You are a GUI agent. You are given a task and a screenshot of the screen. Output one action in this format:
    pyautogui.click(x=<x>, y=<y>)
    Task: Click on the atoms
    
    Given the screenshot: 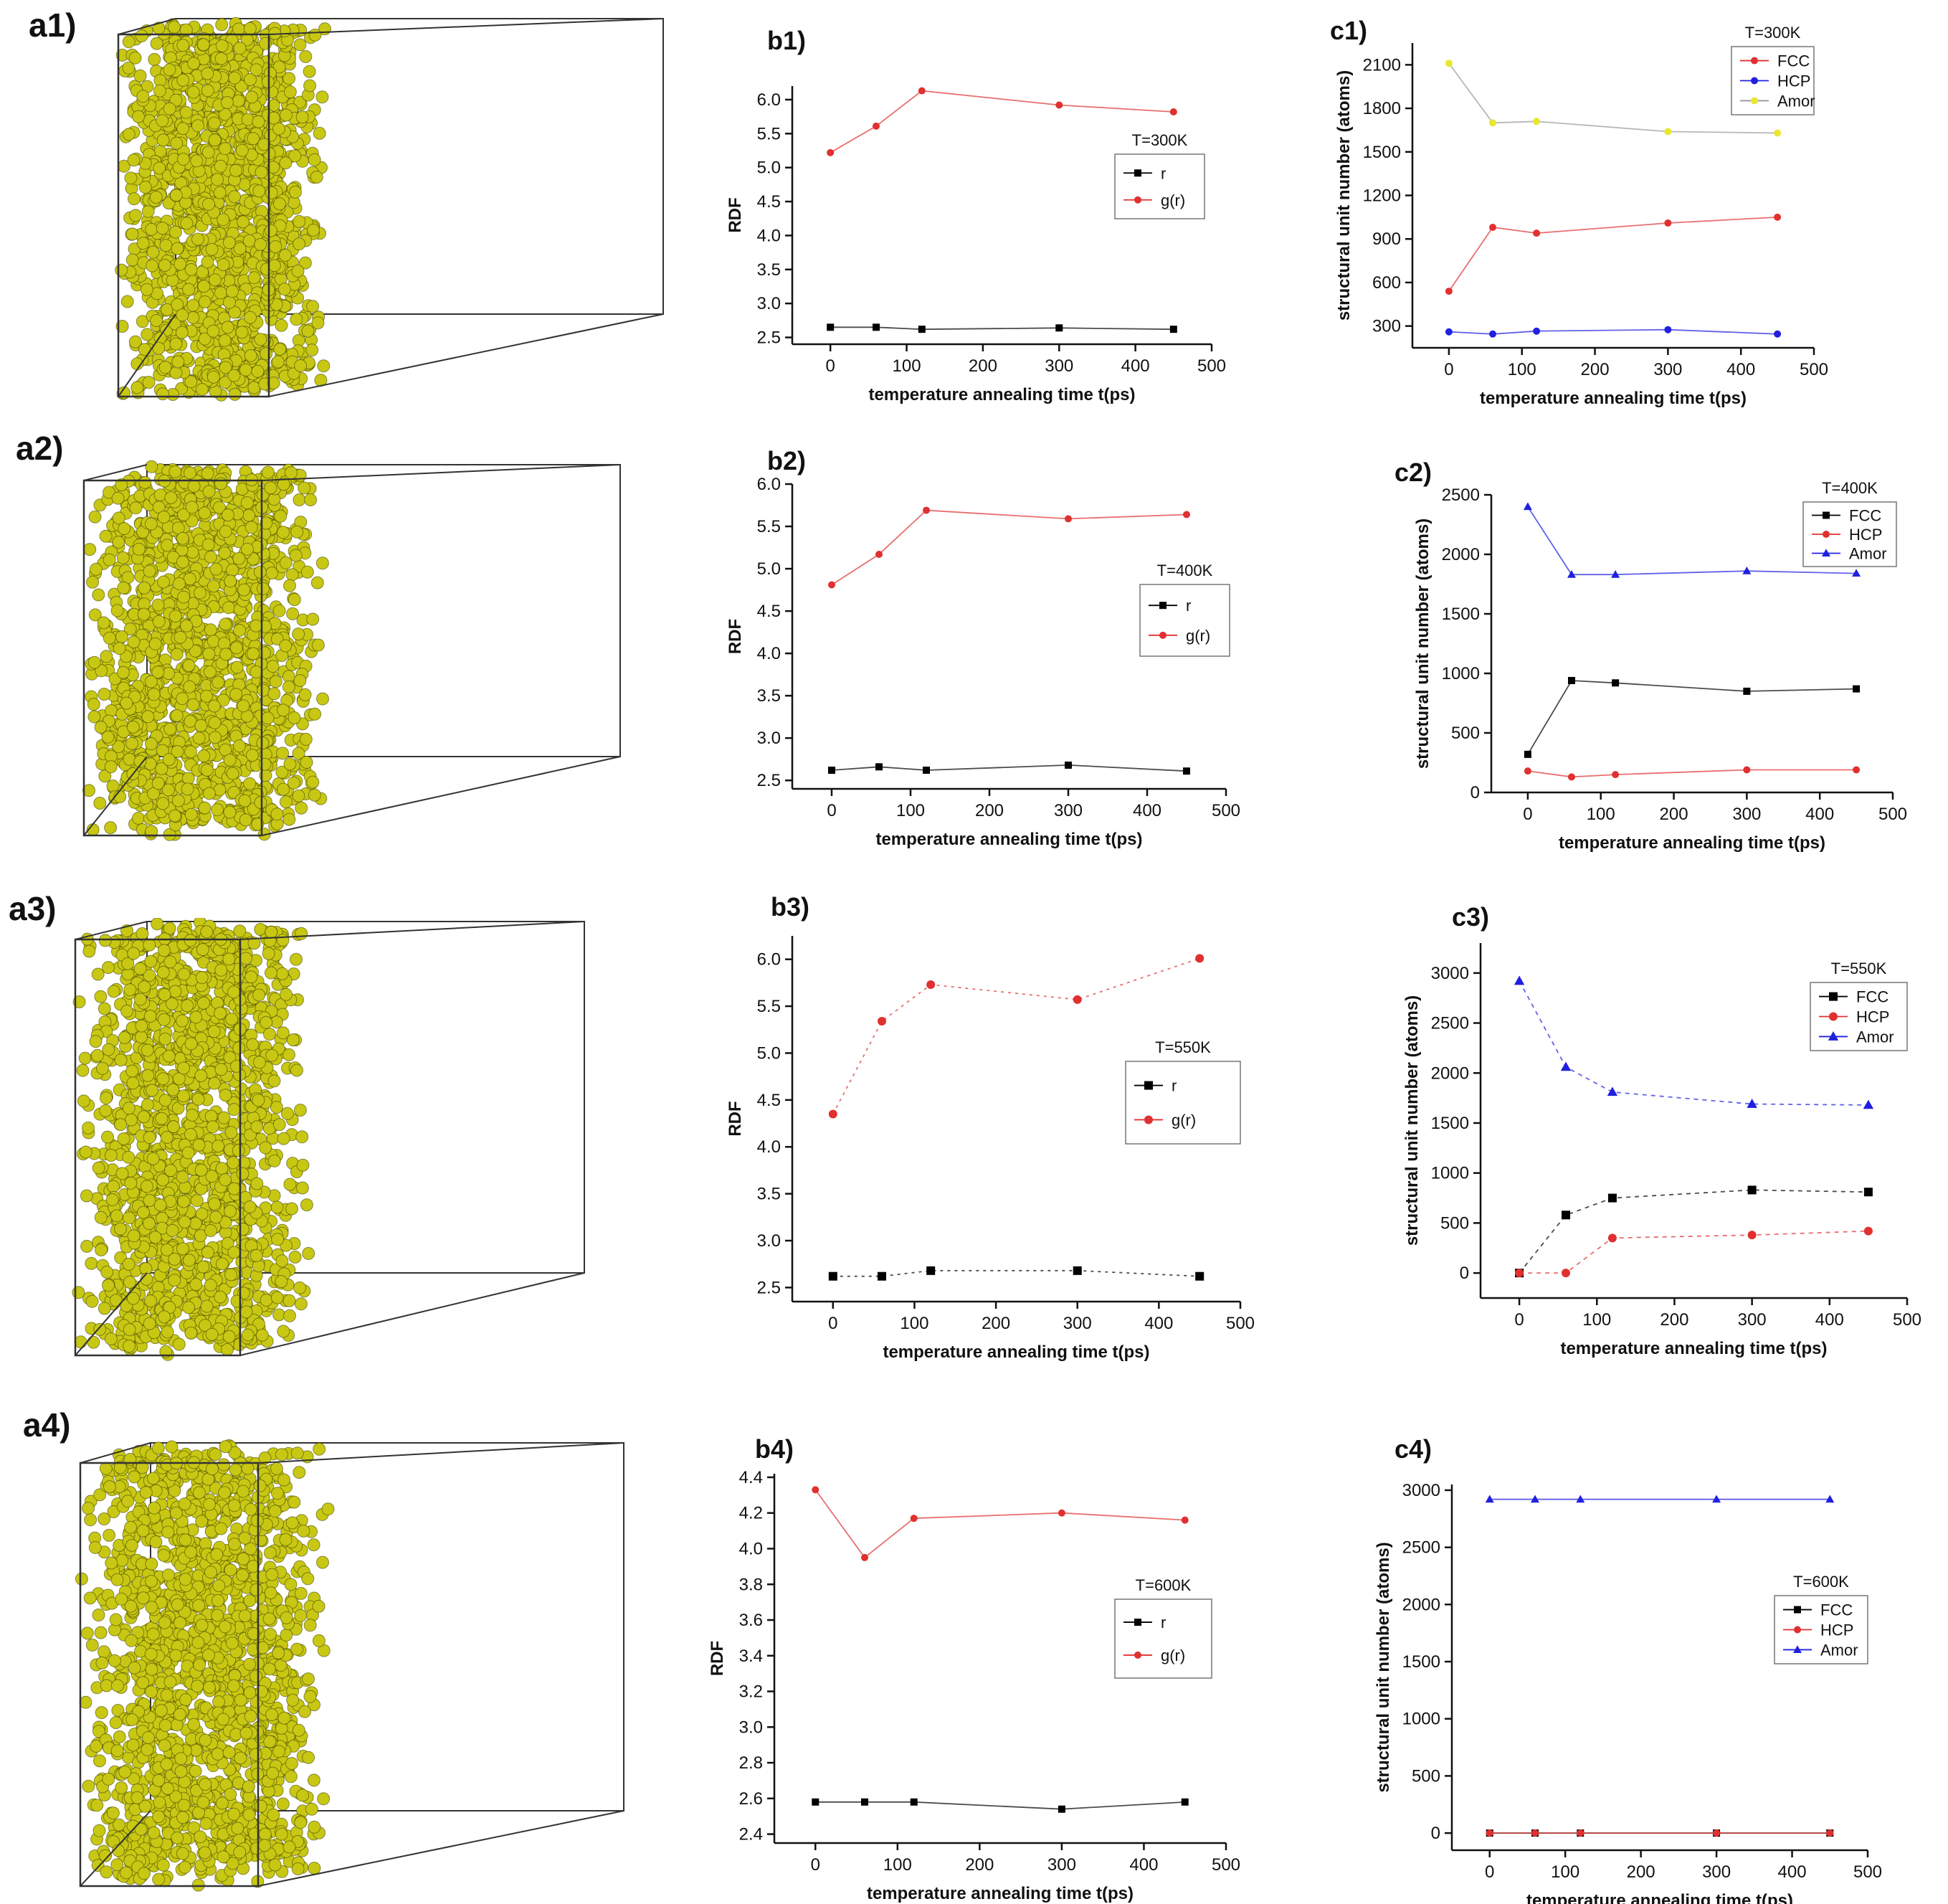 What is the action you would take?
    pyautogui.click(x=223, y=209)
    